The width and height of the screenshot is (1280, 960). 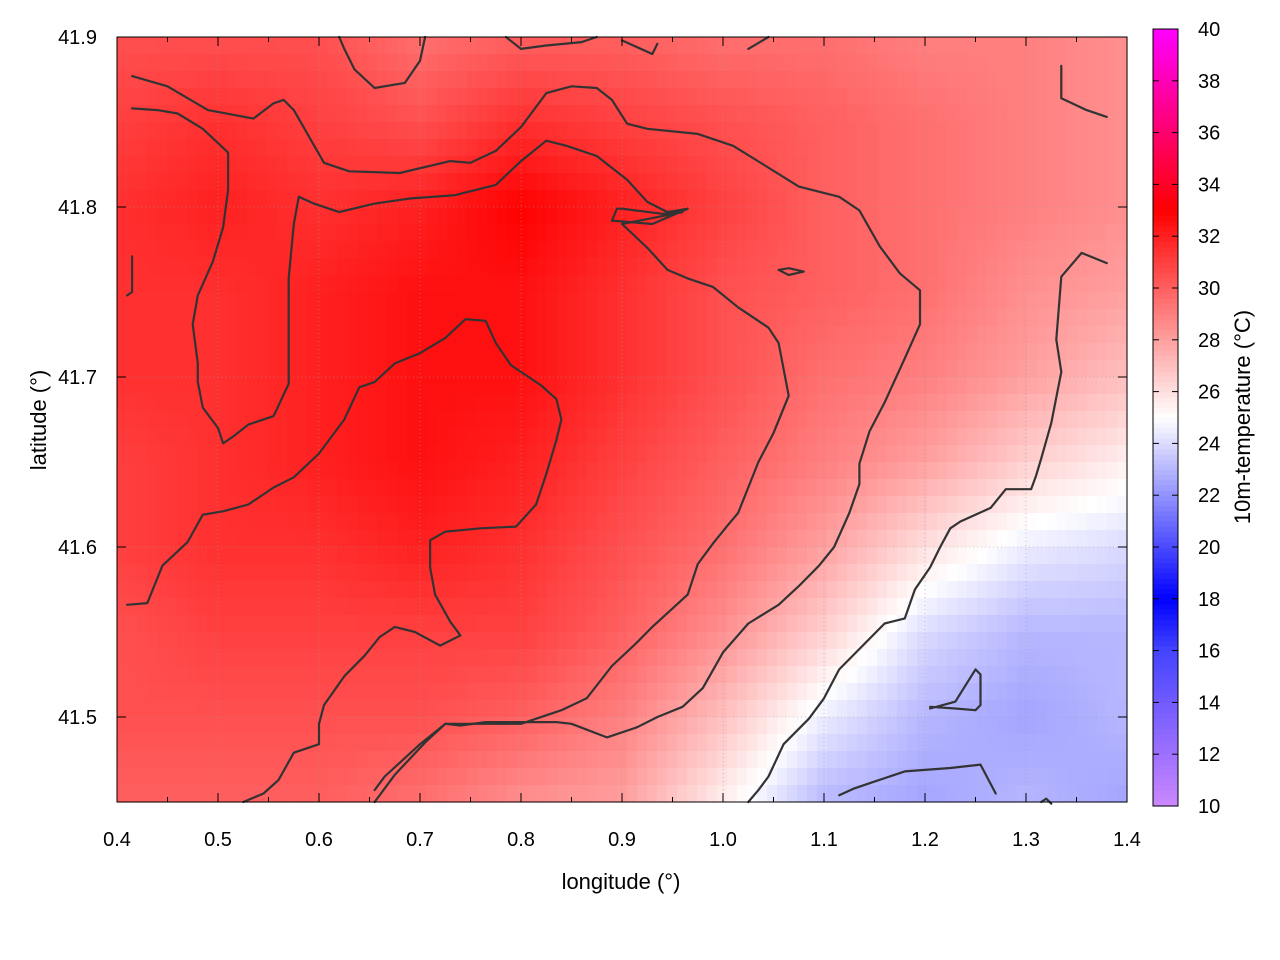 I want to click on contour-line, so click(x=129, y=276).